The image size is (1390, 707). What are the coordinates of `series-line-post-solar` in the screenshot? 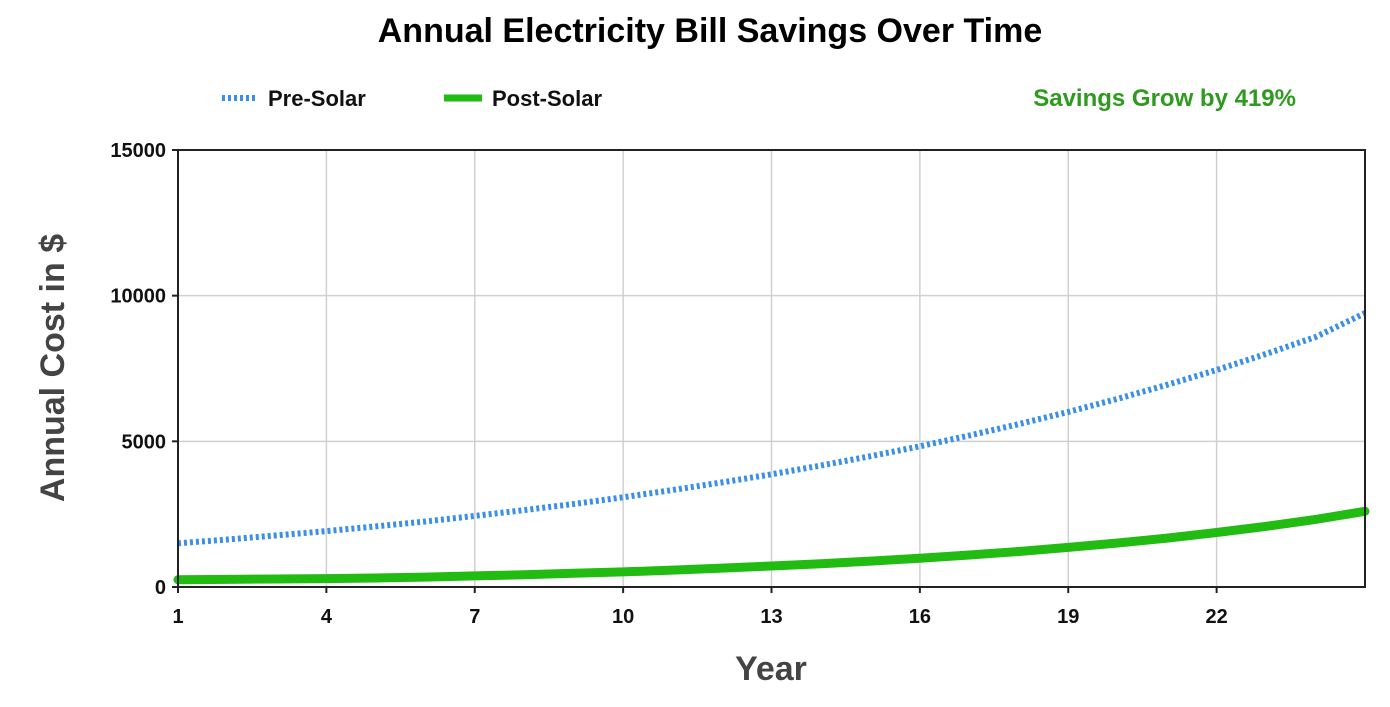 It's located at (771, 545).